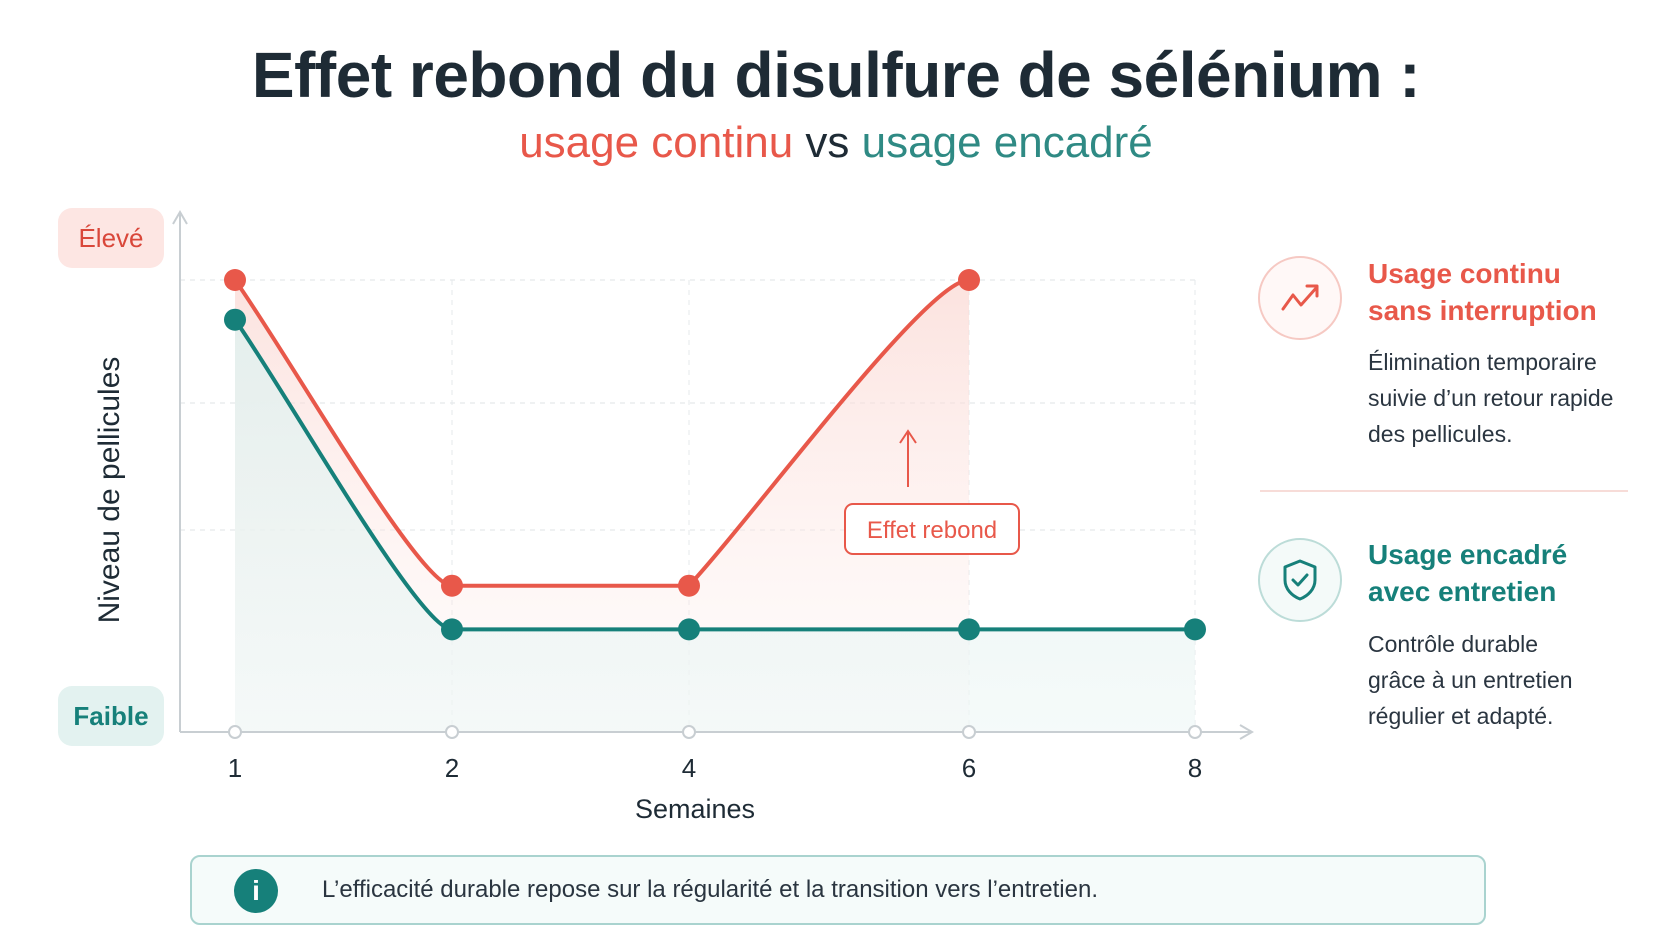  What do you see at coordinates (1482, 310) in the screenshot?
I see `legend-continu-title-line2: sans interruption` at bounding box center [1482, 310].